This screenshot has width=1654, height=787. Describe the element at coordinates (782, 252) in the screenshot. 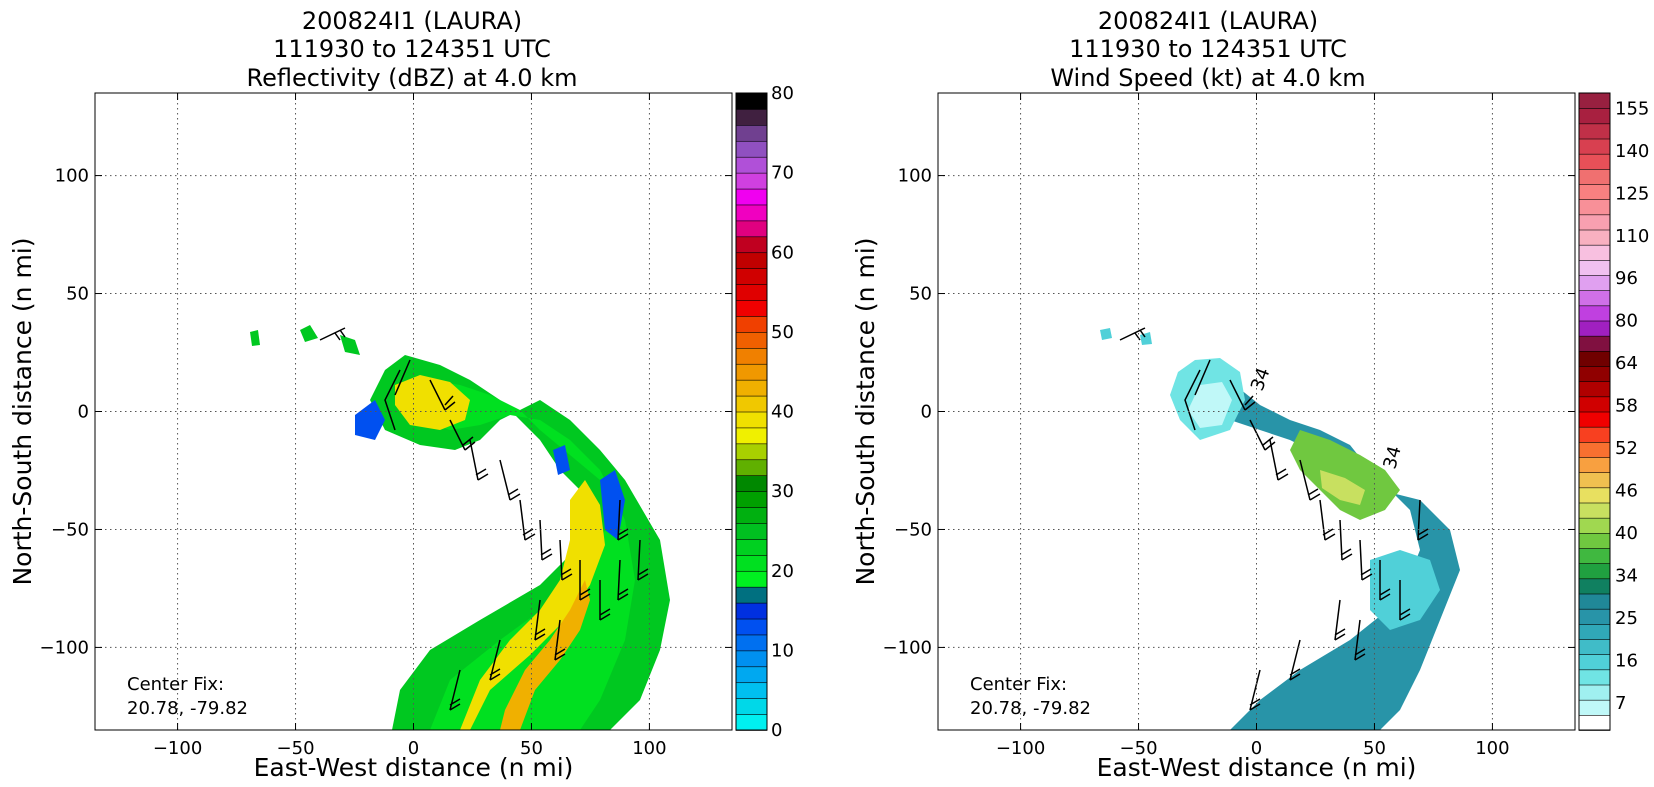

I see `reflectivity-colorbar-tick-label: 60` at that location.